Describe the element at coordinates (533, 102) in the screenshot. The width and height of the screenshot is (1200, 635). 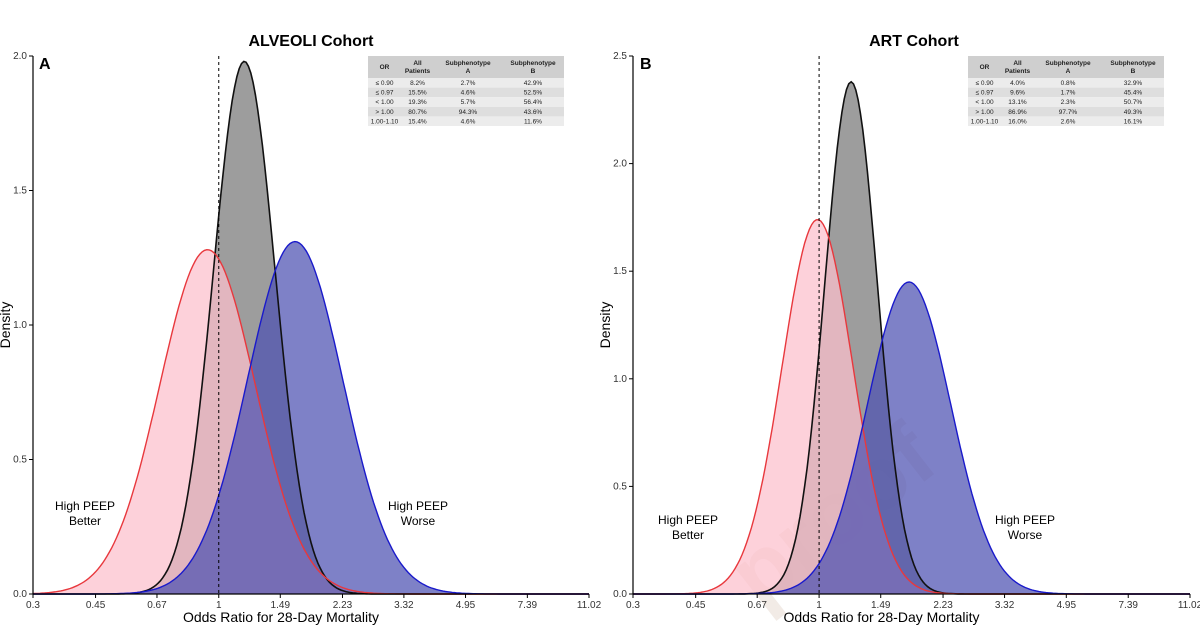
I see `table-cell: 56.4%` at that location.